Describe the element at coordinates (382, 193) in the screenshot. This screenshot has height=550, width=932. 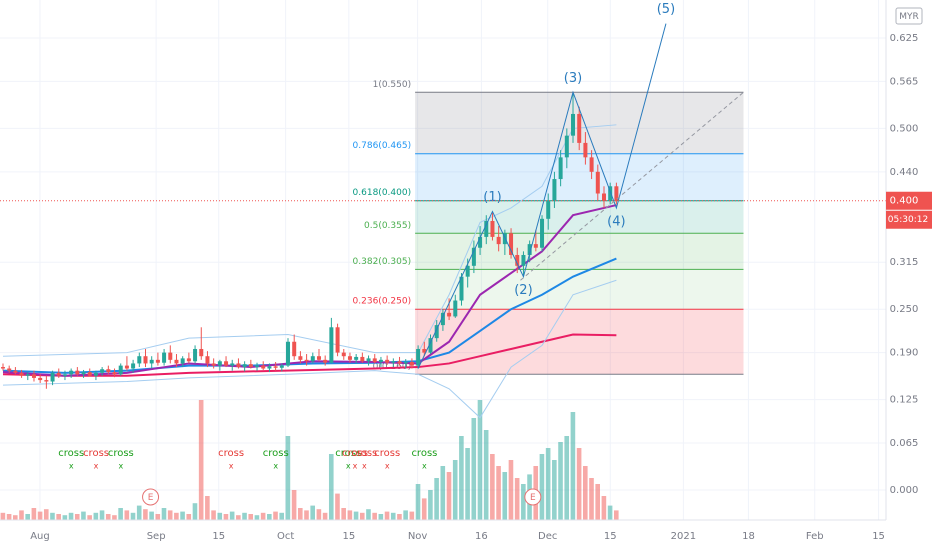
I see `fib-label: 0.618(0.400)` at that location.